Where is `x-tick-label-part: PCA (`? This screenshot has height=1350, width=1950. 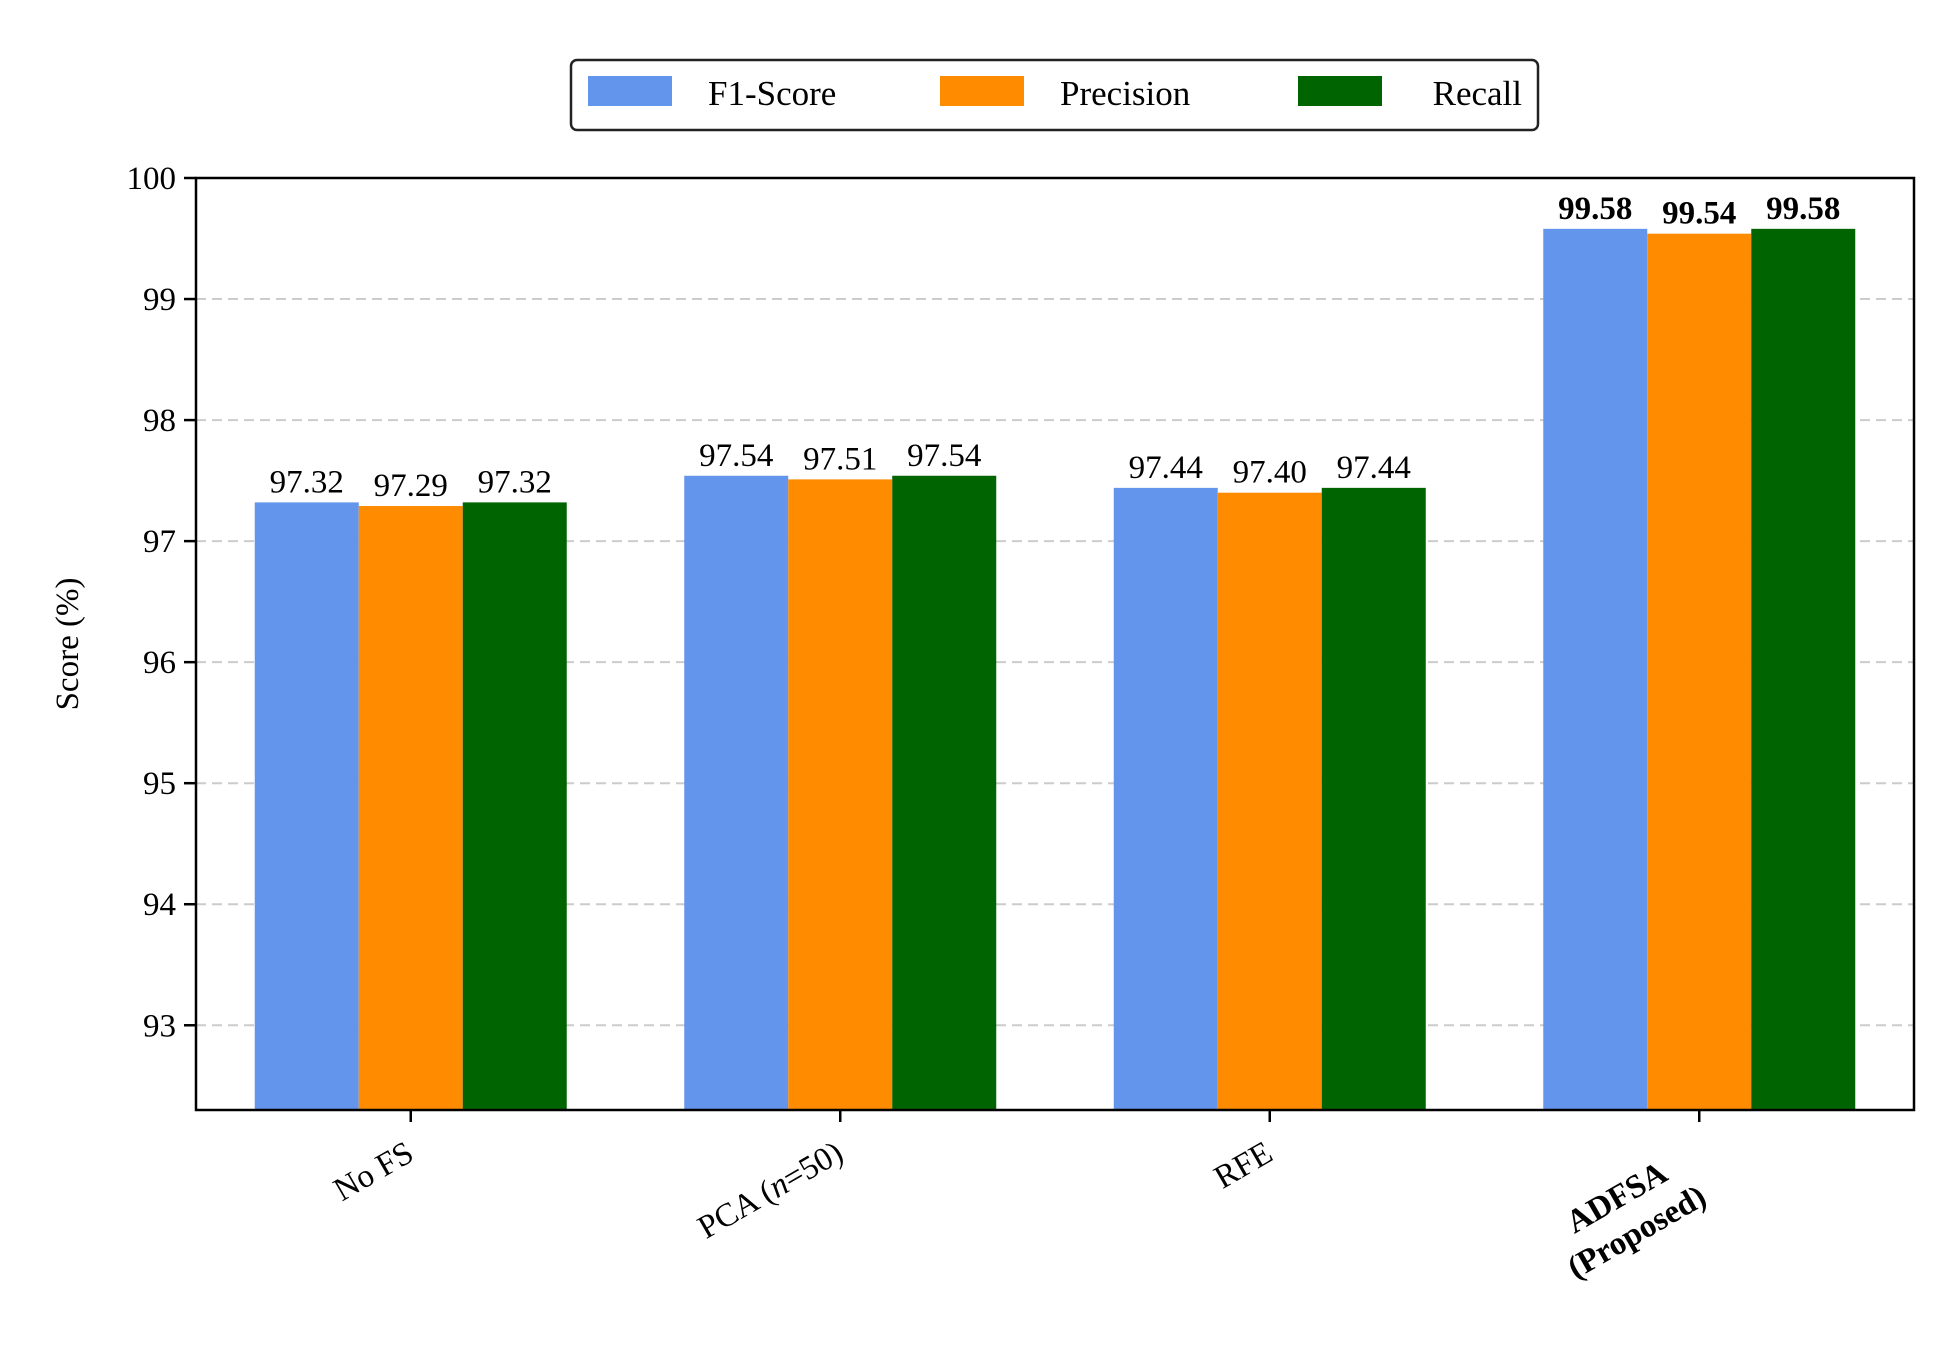 x-tick-label-part: PCA ( is located at coordinates (736, 1210).